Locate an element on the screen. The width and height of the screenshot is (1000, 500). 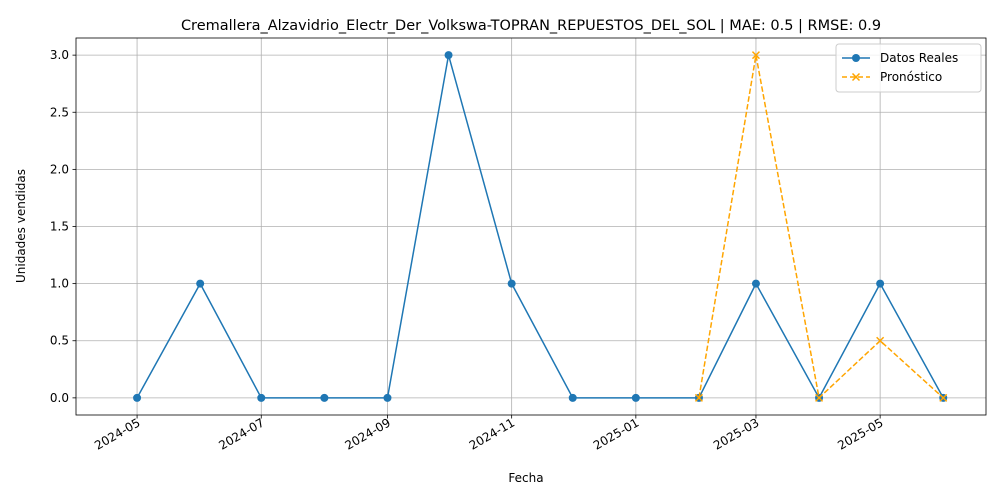
y-axis-label: Unidades vendidas is located at coordinates (21, 226).